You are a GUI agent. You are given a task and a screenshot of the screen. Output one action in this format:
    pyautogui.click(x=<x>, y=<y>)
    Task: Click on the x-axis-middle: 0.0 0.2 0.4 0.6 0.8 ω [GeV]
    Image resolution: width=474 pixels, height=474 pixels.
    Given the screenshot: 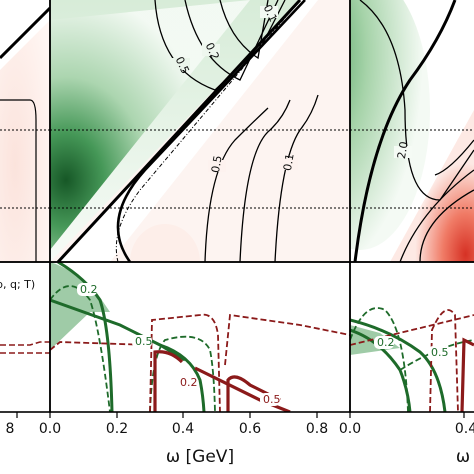 What is the action you would take?
    pyautogui.click(x=183, y=439)
    